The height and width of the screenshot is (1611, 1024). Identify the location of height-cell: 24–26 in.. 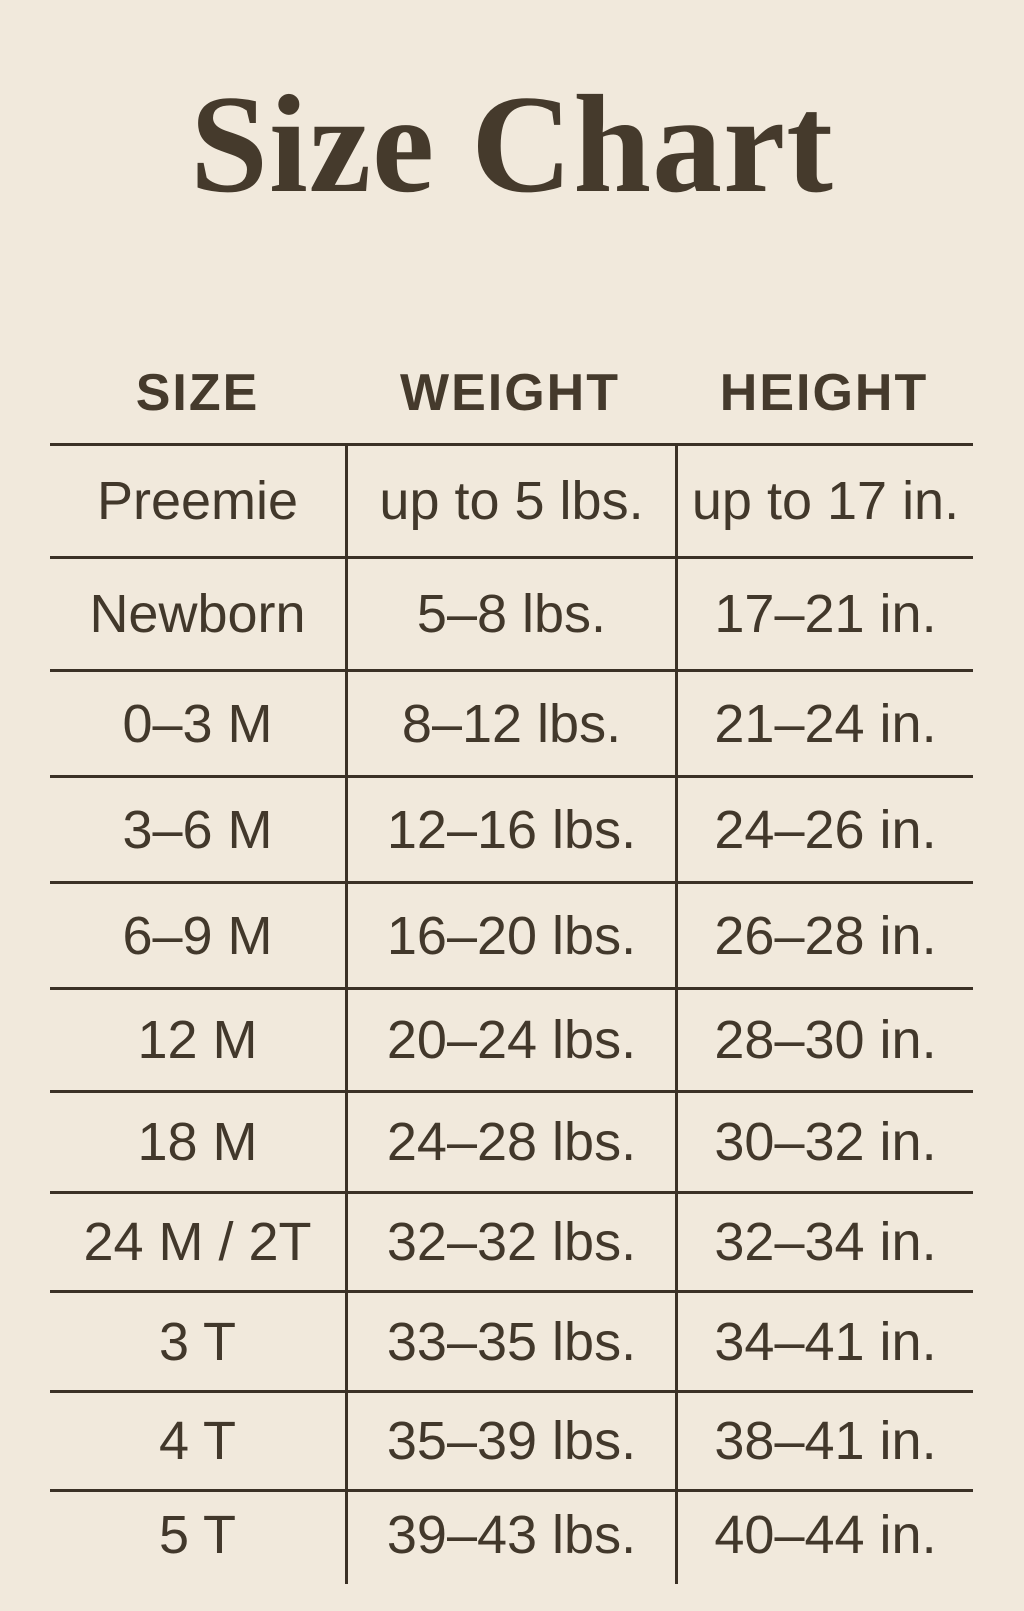
(824, 829).